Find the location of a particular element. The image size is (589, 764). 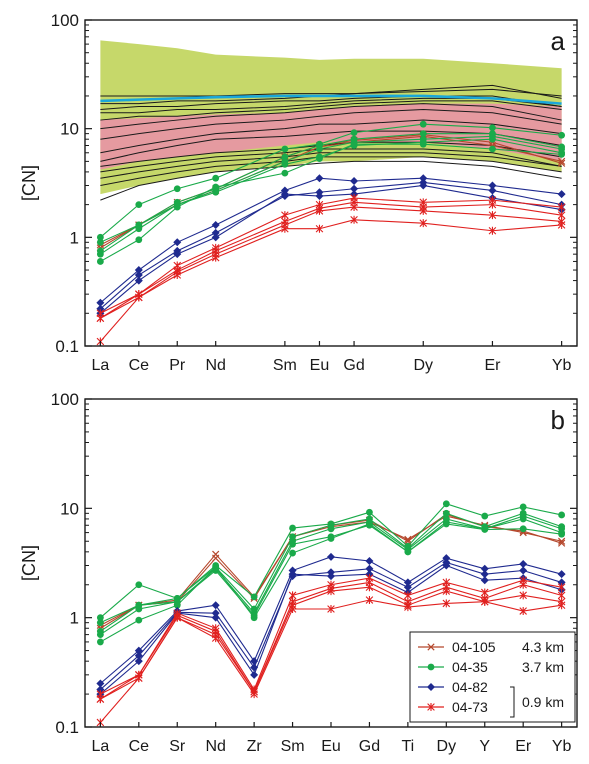

x-tick-label: Sm is located at coordinates (293, 746).